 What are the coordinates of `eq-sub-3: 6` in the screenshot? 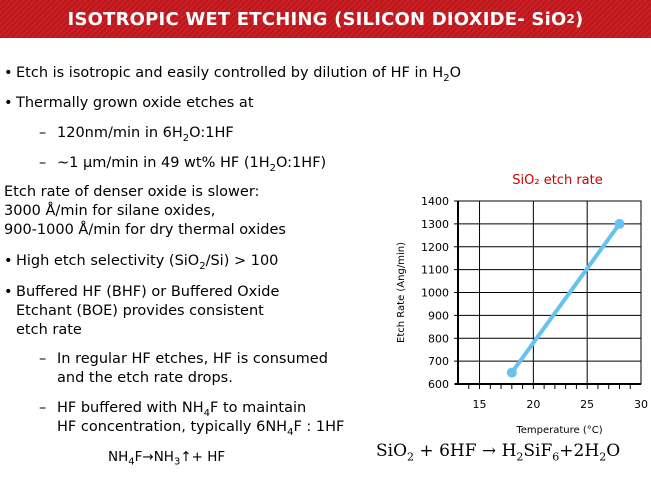 It's located at (556, 457).